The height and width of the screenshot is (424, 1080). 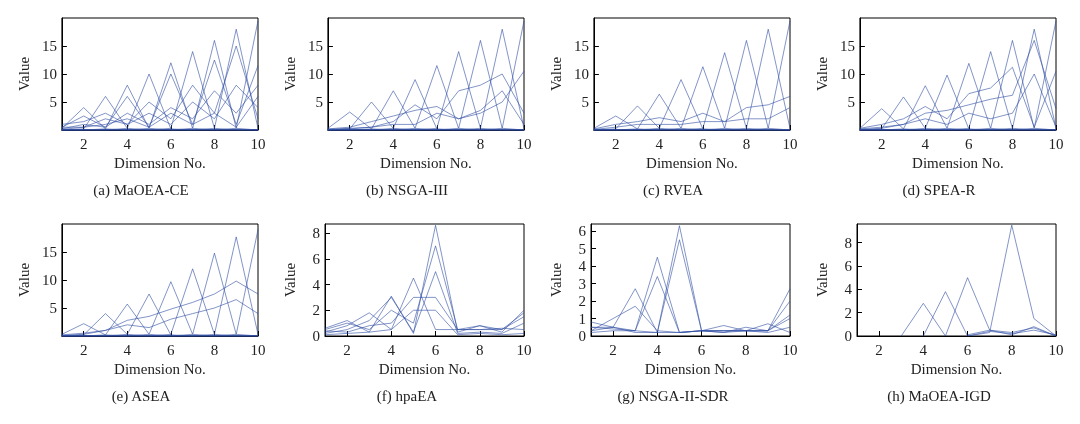 What do you see at coordinates (141, 396) in the screenshot?
I see `text: (e) ASEA` at bounding box center [141, 396].